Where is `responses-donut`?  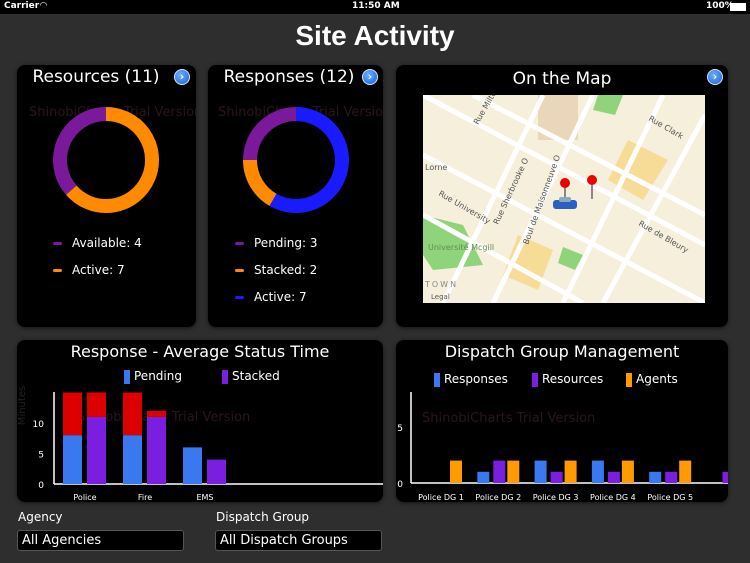
responses-donut is located at coordinates (296, 160).